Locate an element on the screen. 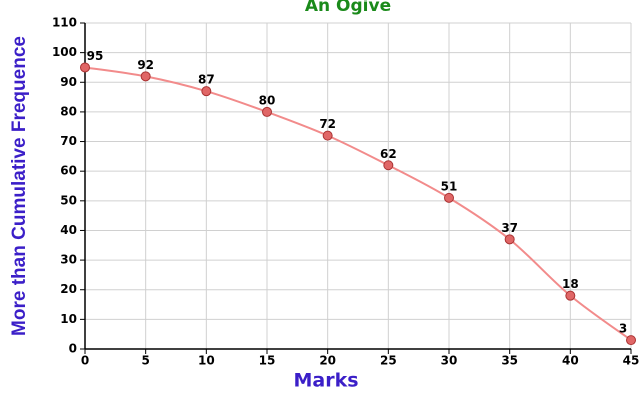  x-tick-label: 40 is located at coordinates (570, 361).